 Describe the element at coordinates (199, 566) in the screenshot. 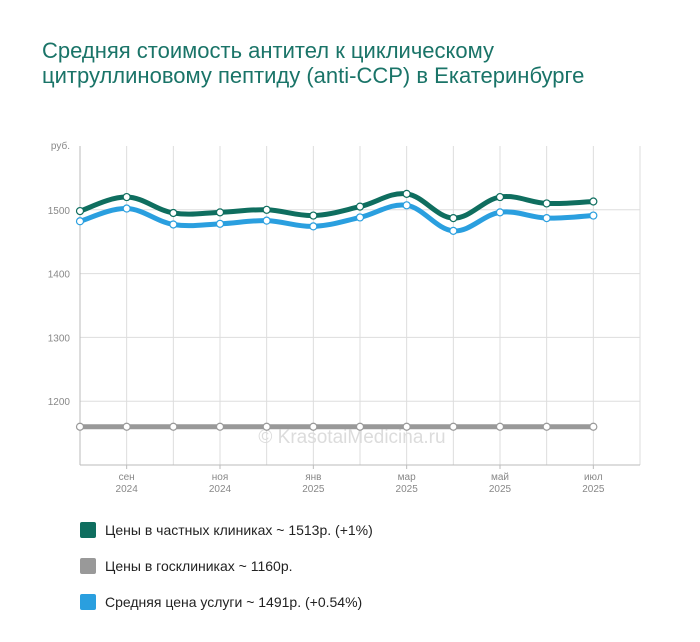

I see `legend-label: Цены в госклиниках ~ 1160р.` at that location.